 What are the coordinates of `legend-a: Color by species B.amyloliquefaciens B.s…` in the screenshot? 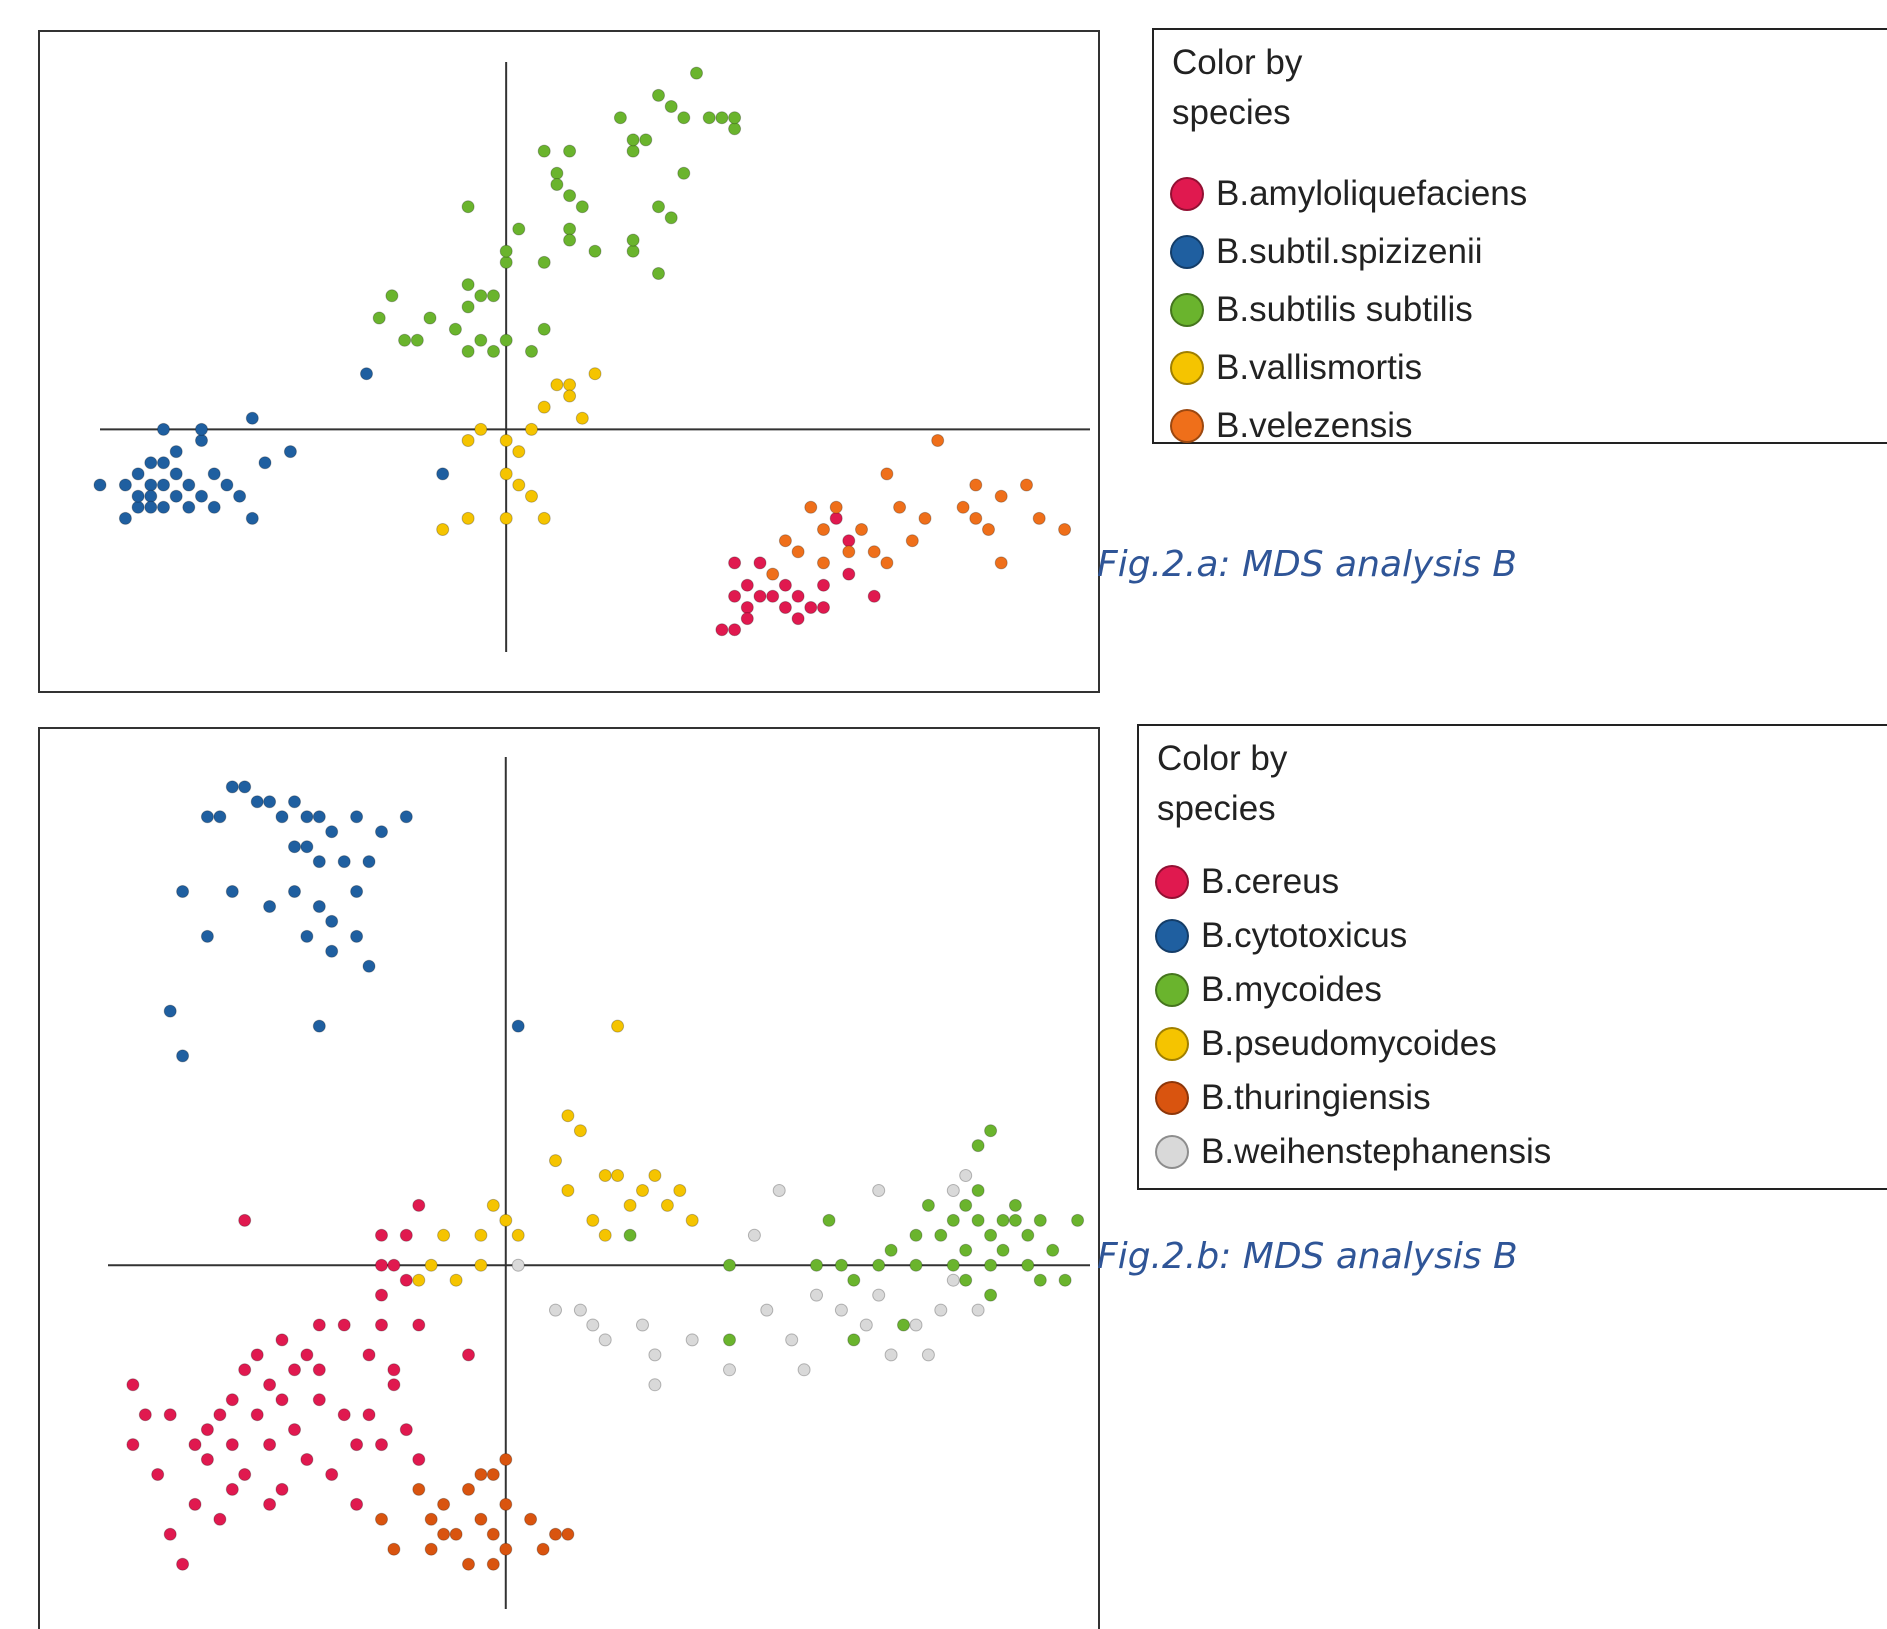 It's located at (1519, 236).